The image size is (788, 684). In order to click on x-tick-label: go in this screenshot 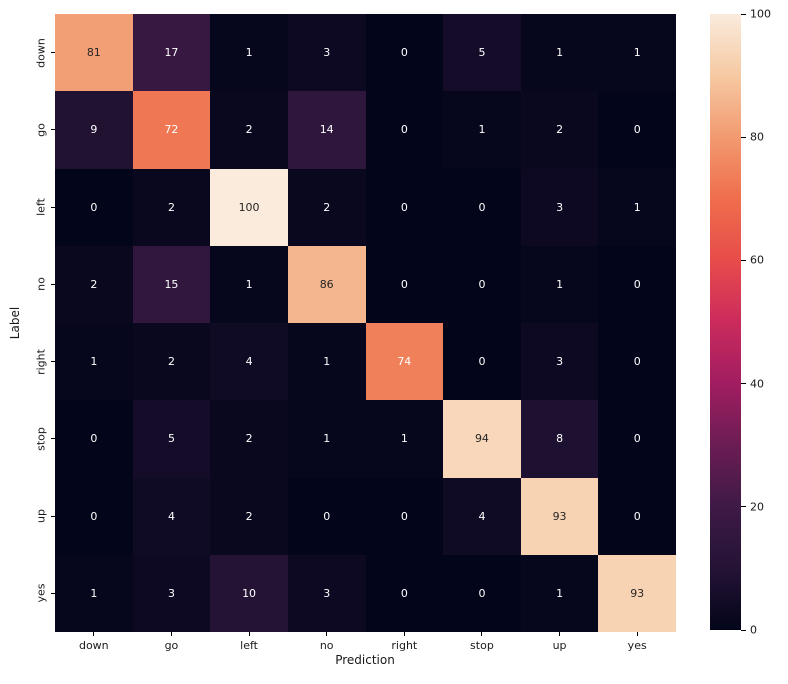, I will do `click(171, 645)`.